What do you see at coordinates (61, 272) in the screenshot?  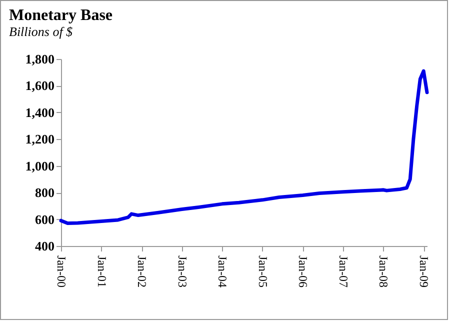 I see `x-tick-label: Jan-00` at bounding box center [61, 272].